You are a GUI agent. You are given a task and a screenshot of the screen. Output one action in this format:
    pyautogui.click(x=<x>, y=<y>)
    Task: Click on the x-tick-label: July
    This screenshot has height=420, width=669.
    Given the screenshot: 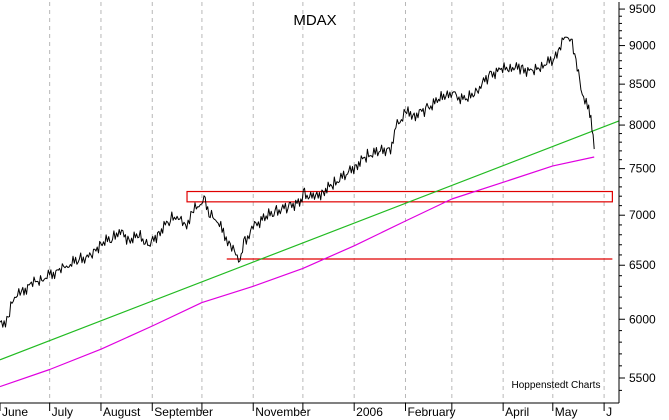 What is the action you would take?
    pyautogui.click(x=62, y=412)
    